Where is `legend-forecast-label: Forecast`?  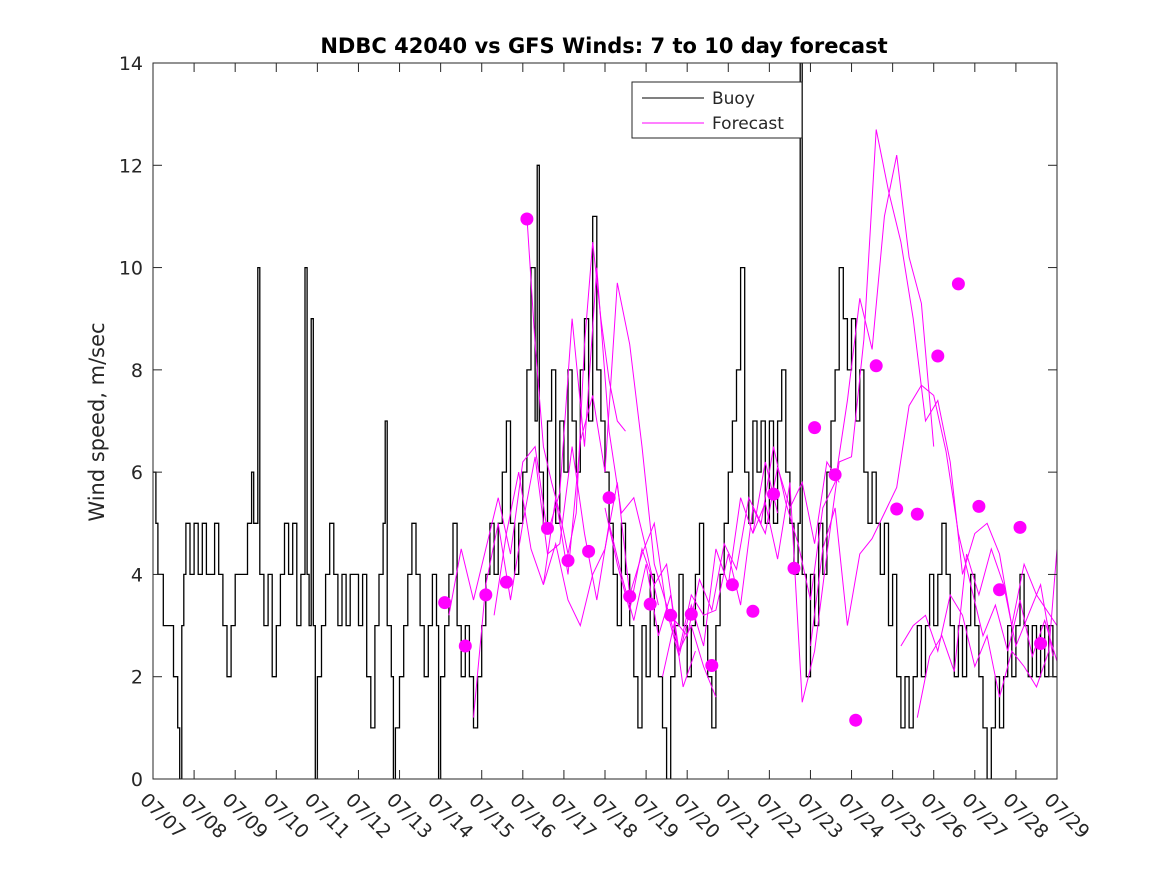
legend-forecast-label: Forecast is located at coordinates (748, 124).